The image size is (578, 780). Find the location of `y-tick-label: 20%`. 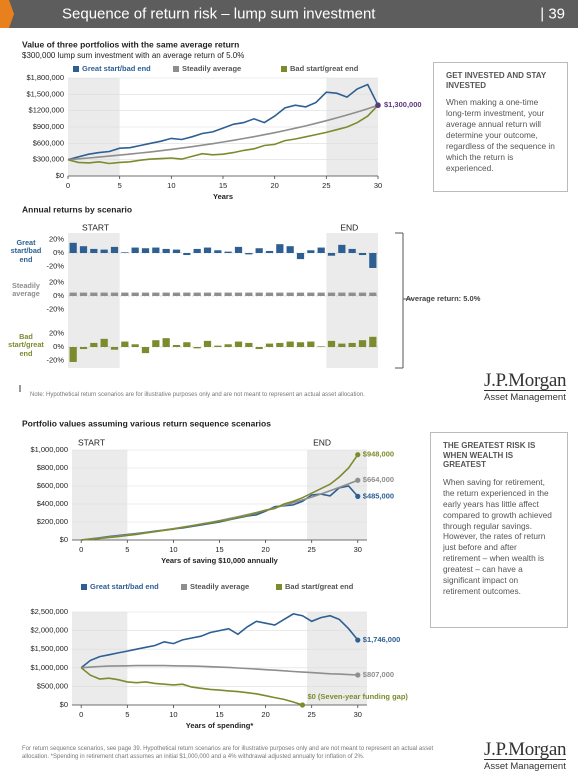

y-tick-label: 20% is located at coordinates (56, 332).